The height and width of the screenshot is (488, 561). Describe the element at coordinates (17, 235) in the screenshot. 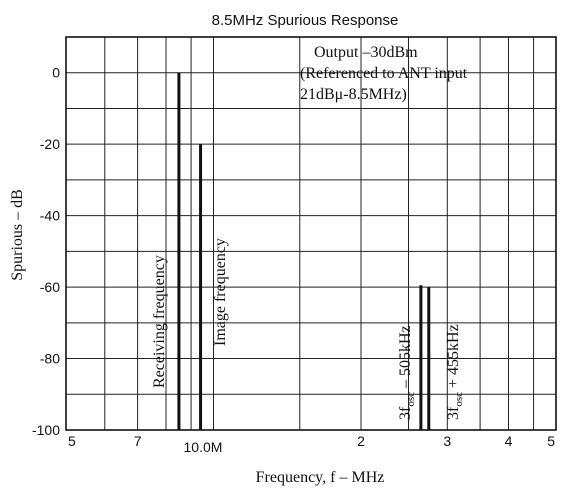

I see `y-axis-label: Spurious – dB` at that location.